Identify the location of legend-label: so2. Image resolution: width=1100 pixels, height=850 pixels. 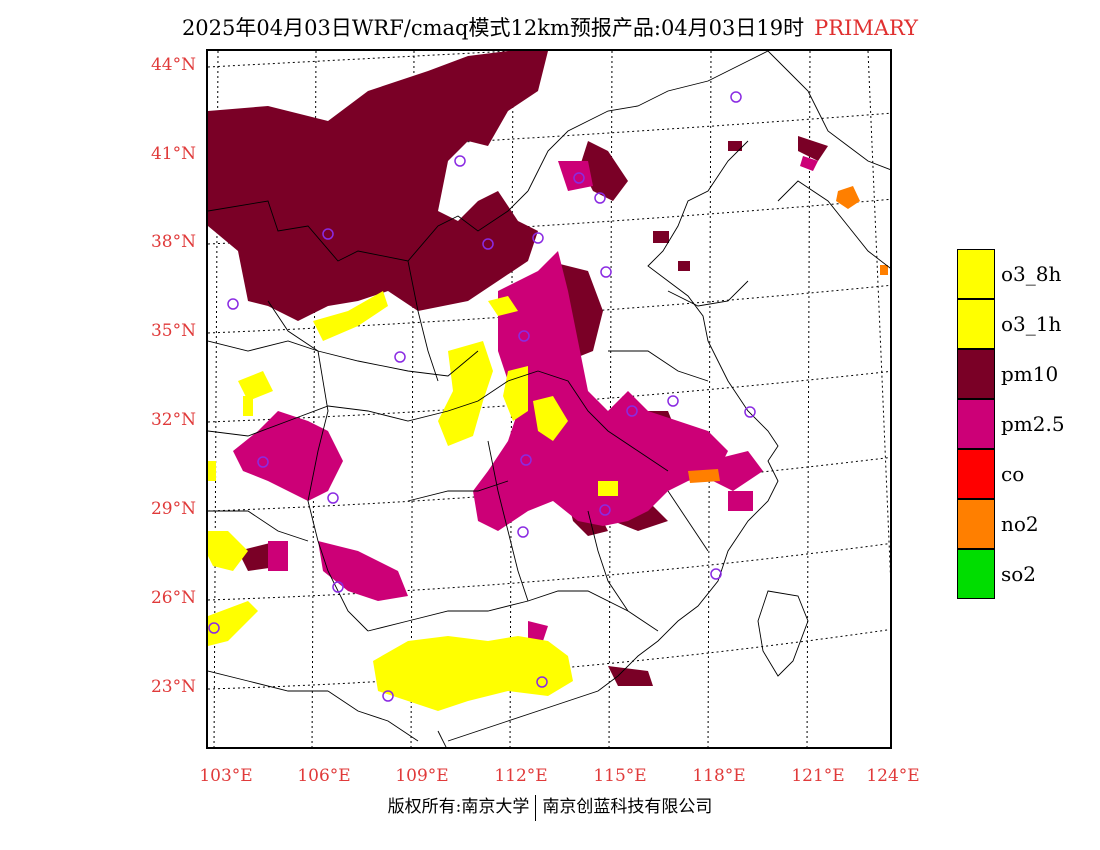
(1019, 574).